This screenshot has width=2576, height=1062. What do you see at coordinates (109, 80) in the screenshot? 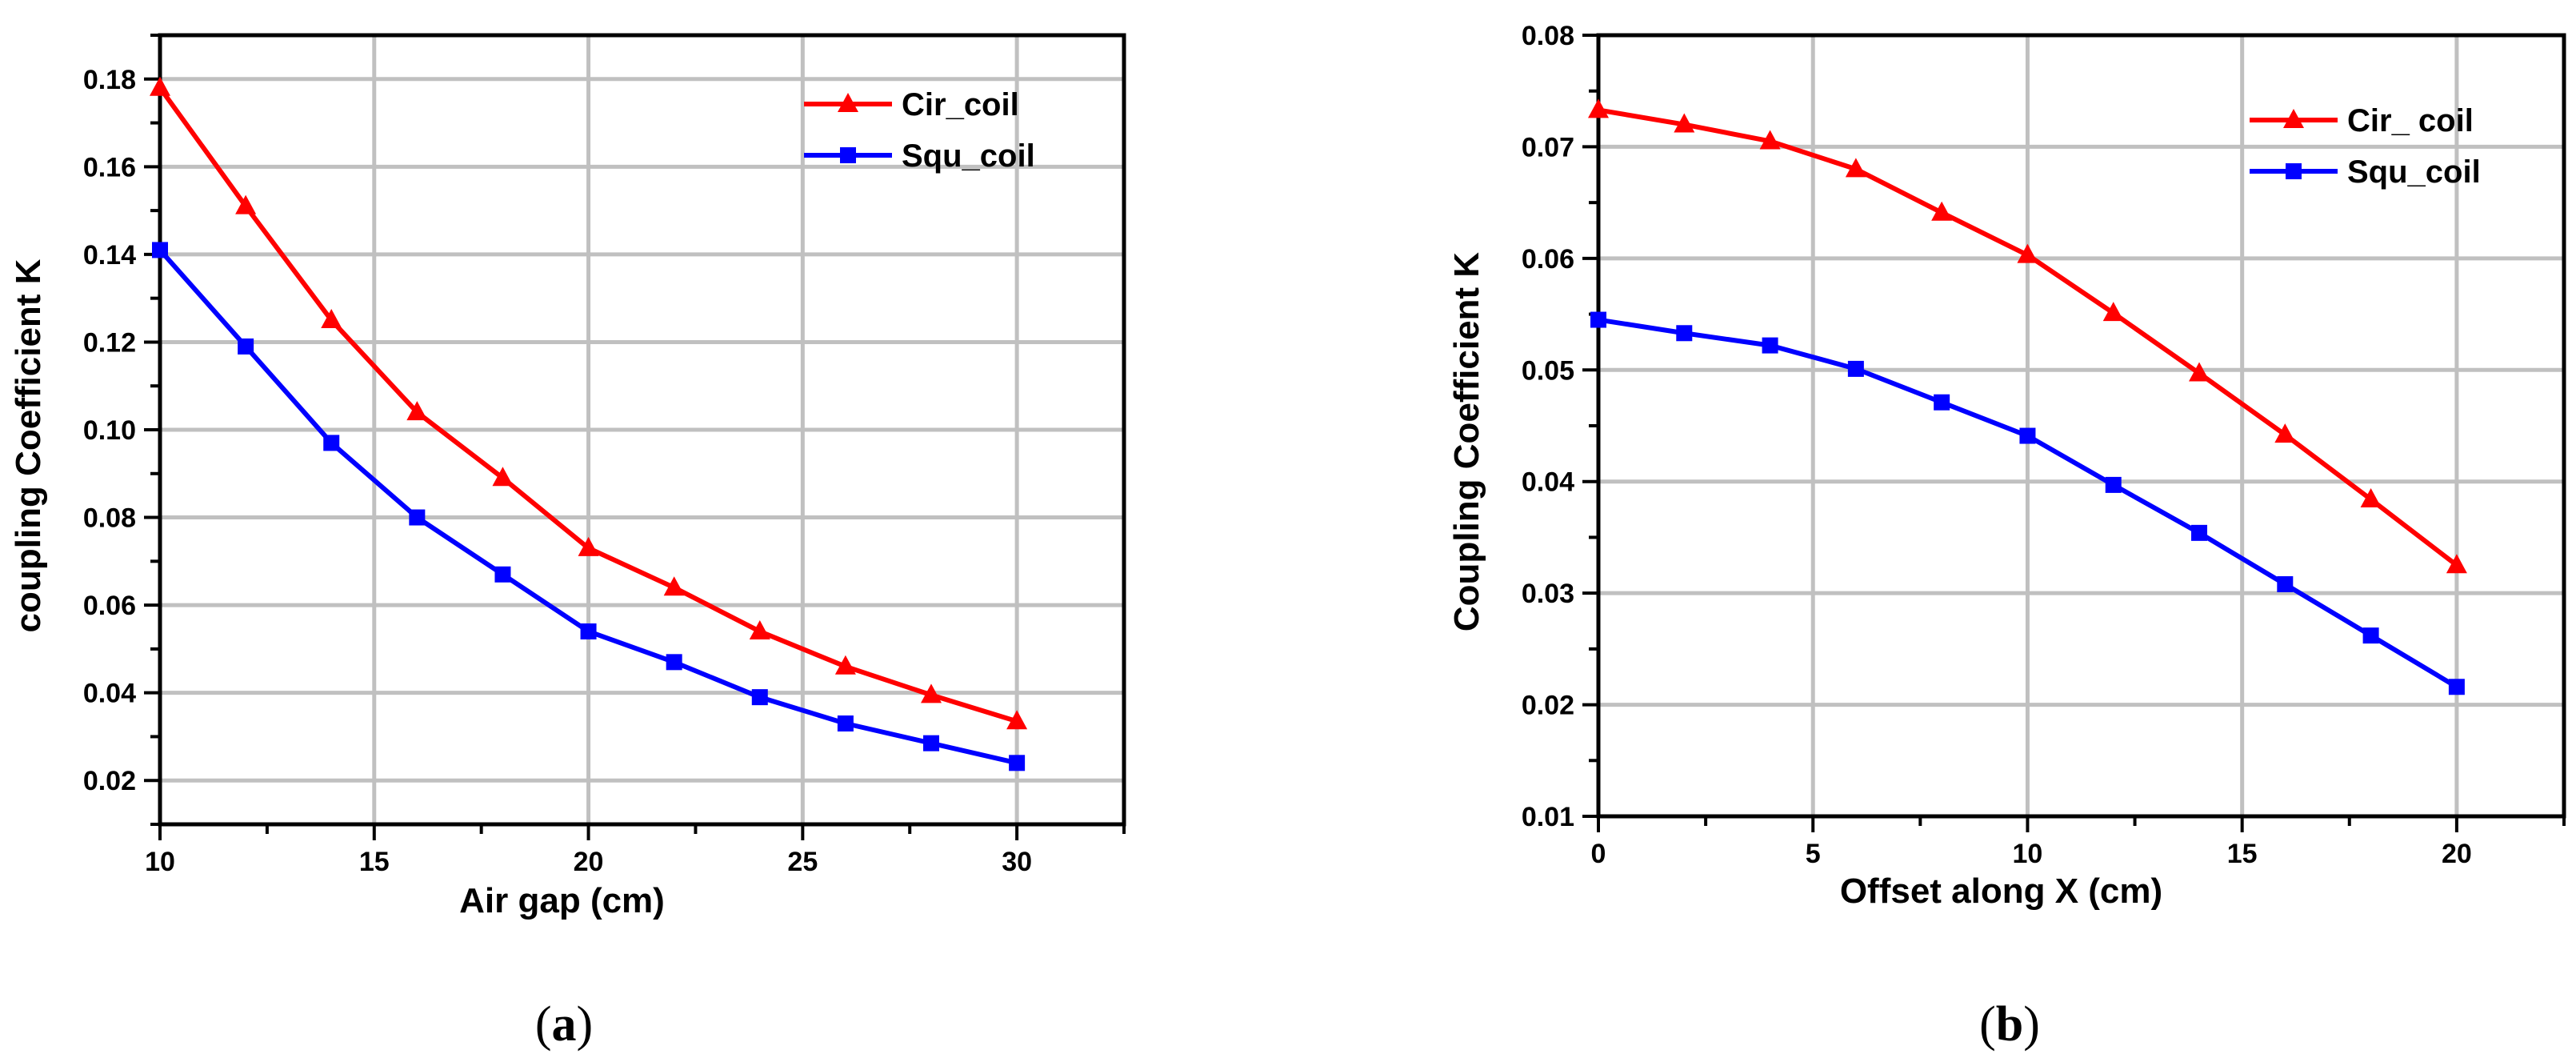
I see `y-tick-label: 0.18` at bounding box center [109, 80].